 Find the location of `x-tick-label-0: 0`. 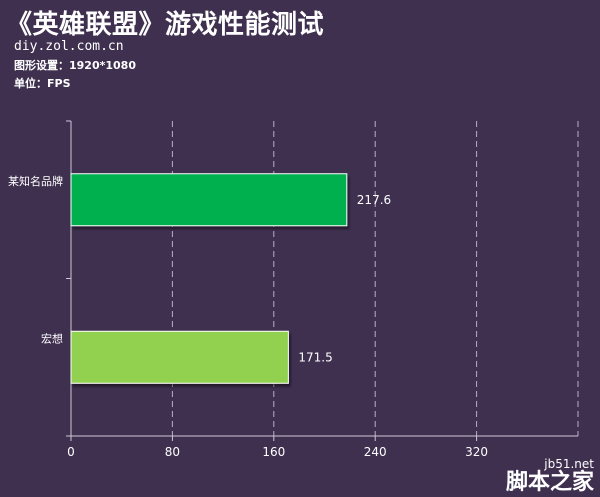

x-tick-label-0: 0 is located at coordinates (71, 452).